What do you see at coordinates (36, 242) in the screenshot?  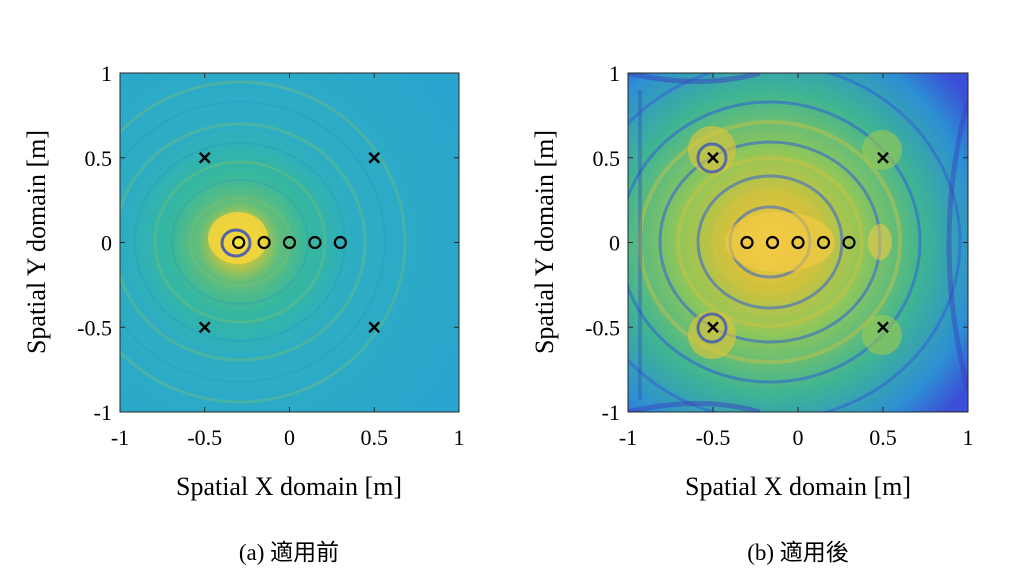 I see `ylabel-a: Spatial Y domain [m]` at bounding box center [36, 242].